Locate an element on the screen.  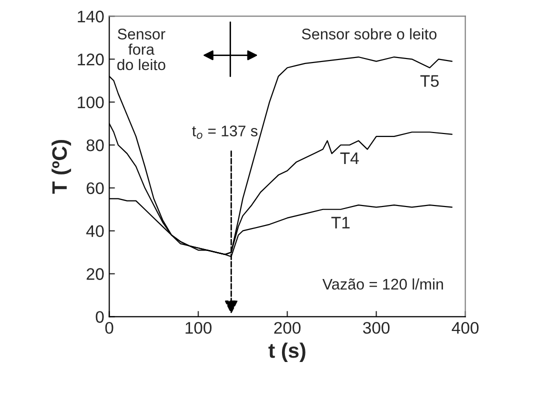
y-axis-title: T (ºC) is located at coordinates (62, 167).